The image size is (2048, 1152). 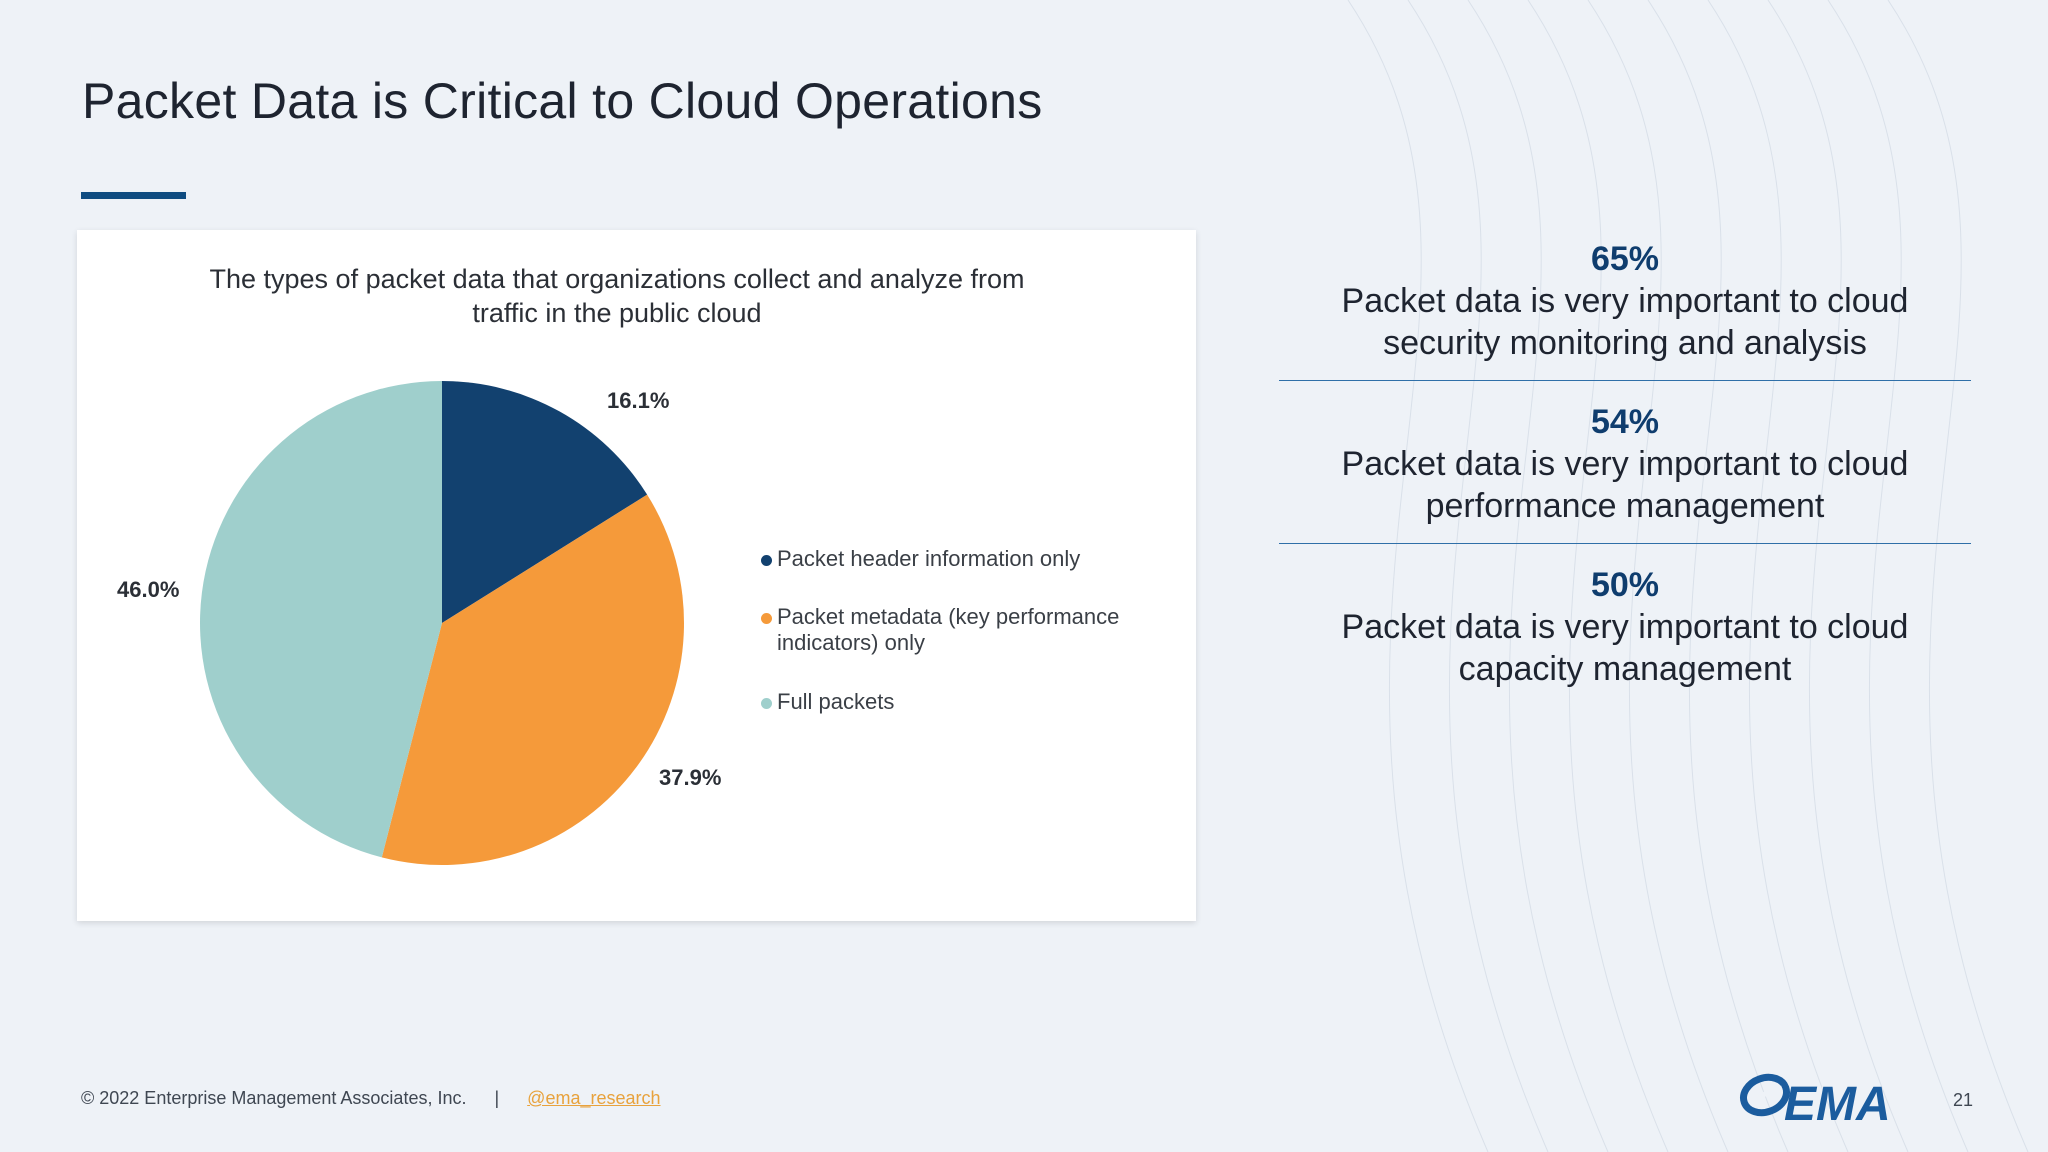 I want to click on ema-logo: EMA, so click(x=1815, y=1100).